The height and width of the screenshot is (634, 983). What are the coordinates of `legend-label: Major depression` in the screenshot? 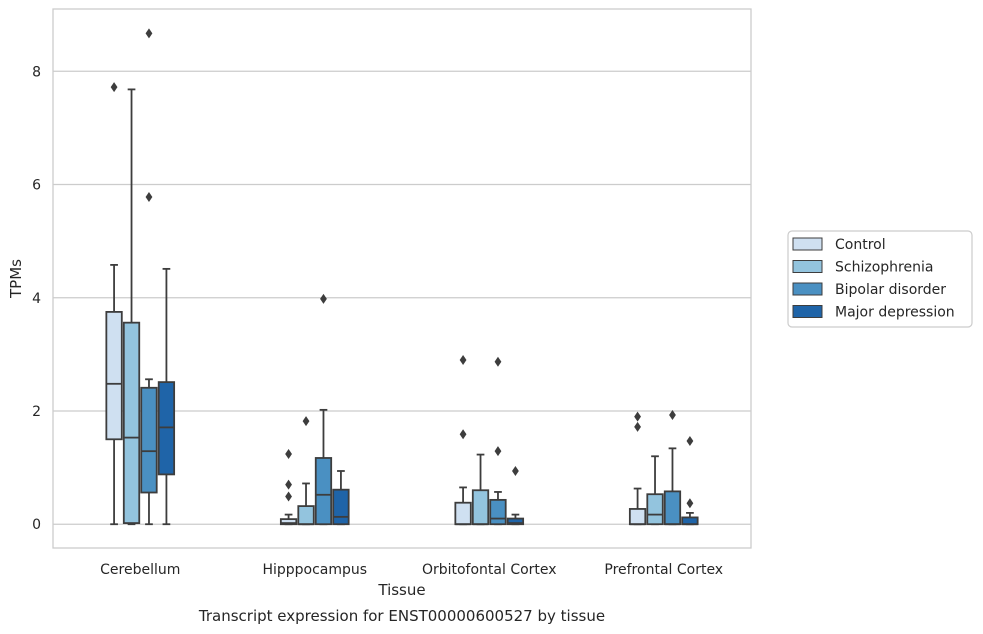 It's located at (895, 313).